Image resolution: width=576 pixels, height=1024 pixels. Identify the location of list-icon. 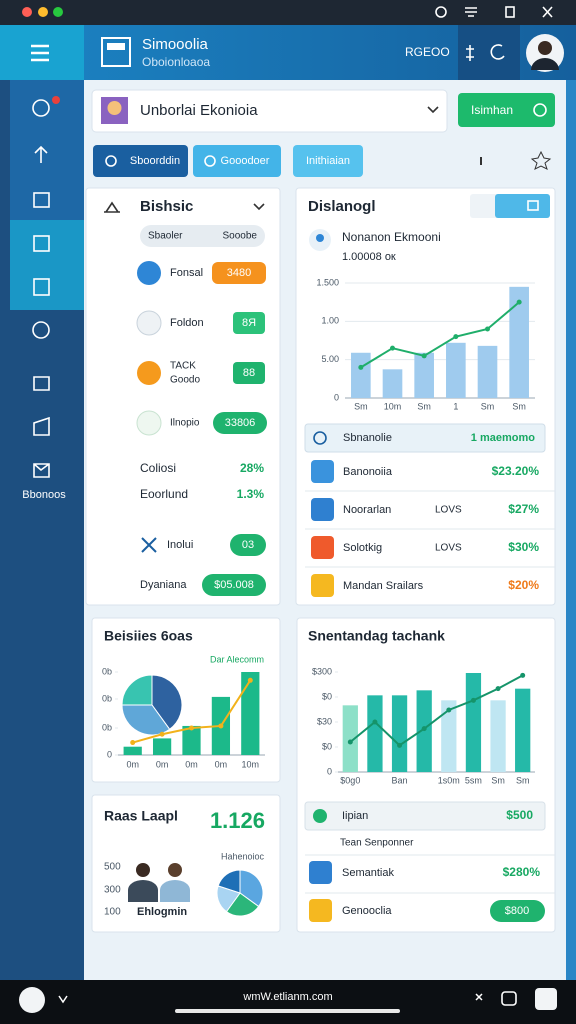
(320, 816).